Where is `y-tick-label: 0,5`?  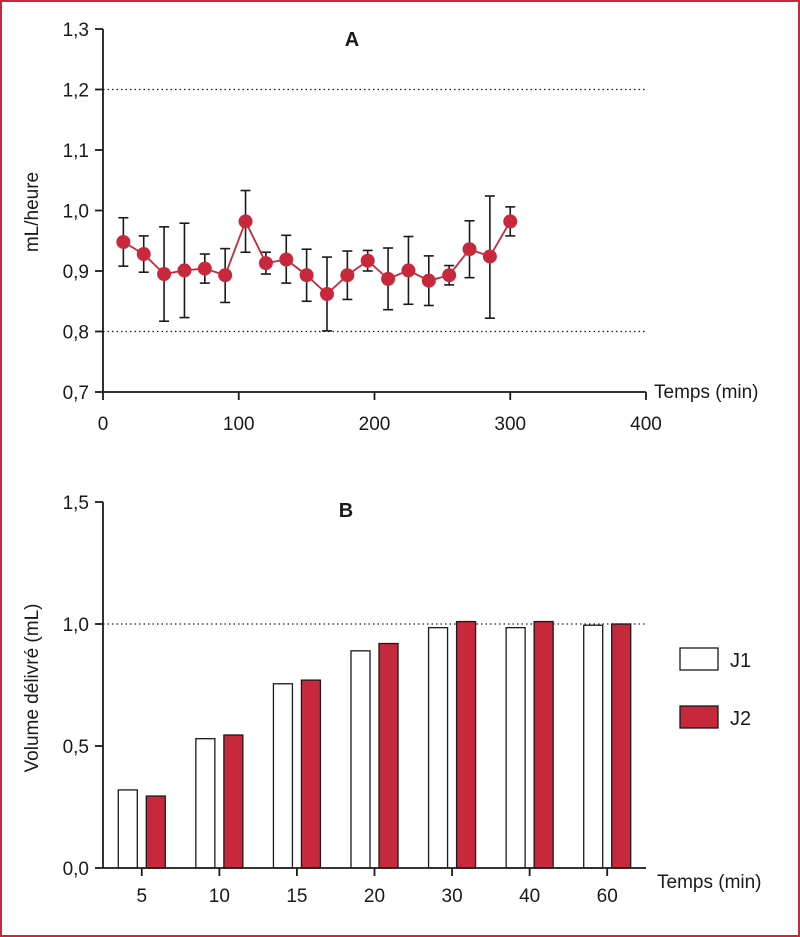 y-tick-label: 0,5 is located at coordinates (76, 747).